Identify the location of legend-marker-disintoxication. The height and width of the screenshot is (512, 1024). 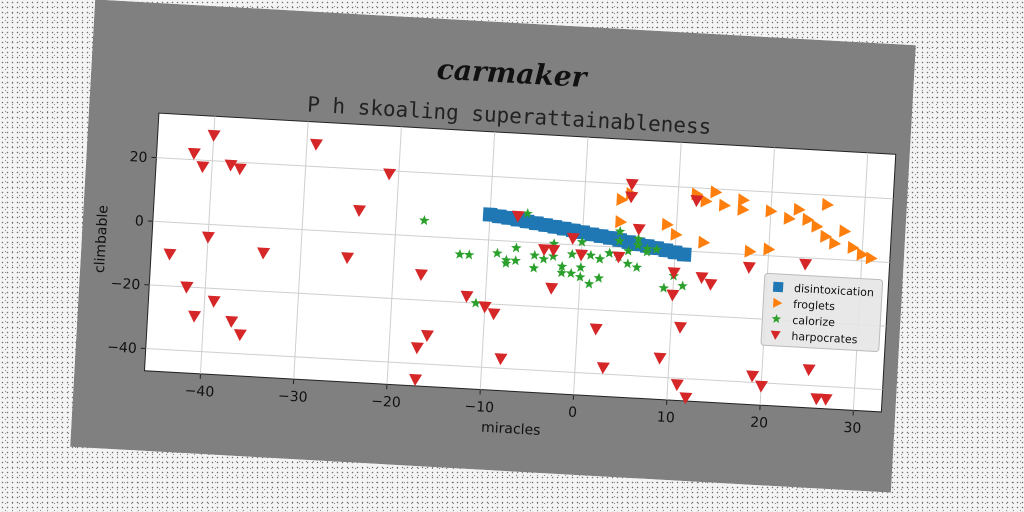
(778, 287).